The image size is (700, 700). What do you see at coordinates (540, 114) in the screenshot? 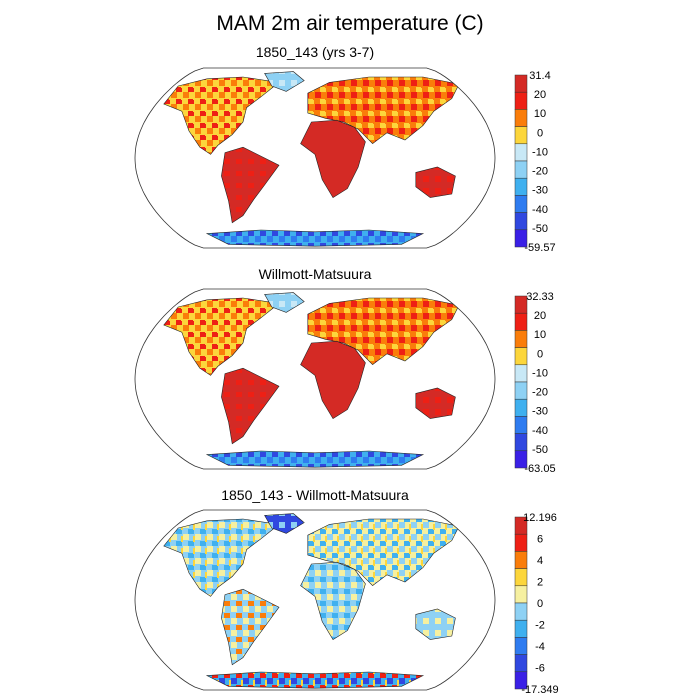
I see `colorbar-1-label-3: 10` at bounding box center [540, 114].